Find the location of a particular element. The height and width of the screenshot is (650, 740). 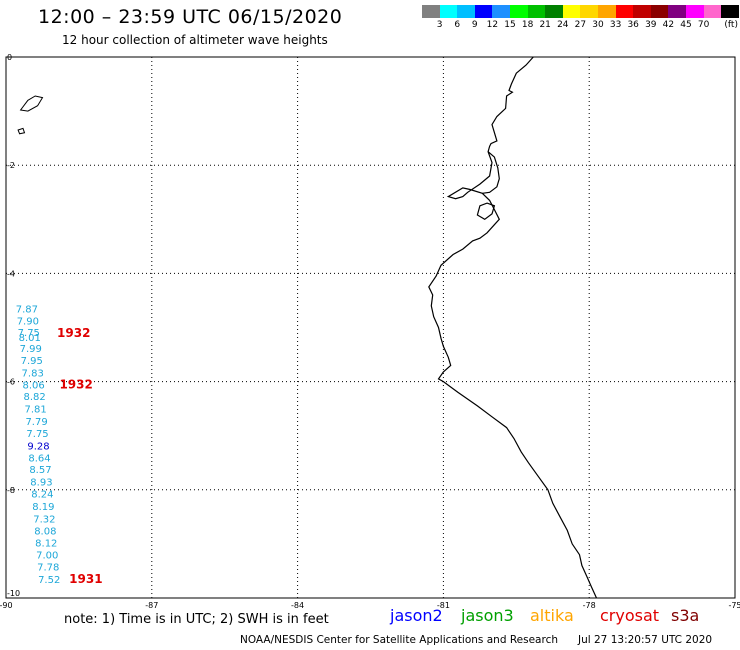

lat-tick-label: -4 is located at coordinates (11, 273).